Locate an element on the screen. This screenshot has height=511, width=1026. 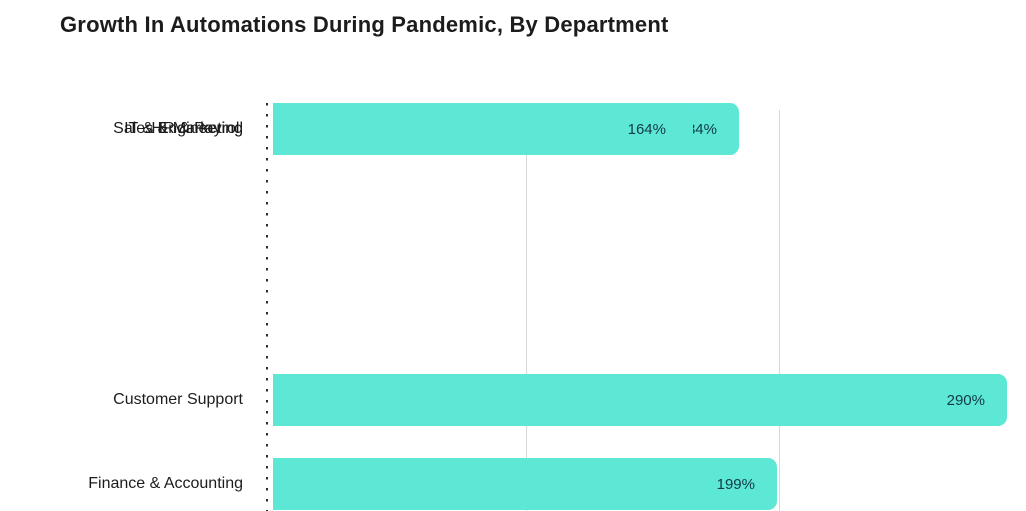
bar-row-finance-accounting: Finance & Accounting 199% is located at coordinates (513, 484).